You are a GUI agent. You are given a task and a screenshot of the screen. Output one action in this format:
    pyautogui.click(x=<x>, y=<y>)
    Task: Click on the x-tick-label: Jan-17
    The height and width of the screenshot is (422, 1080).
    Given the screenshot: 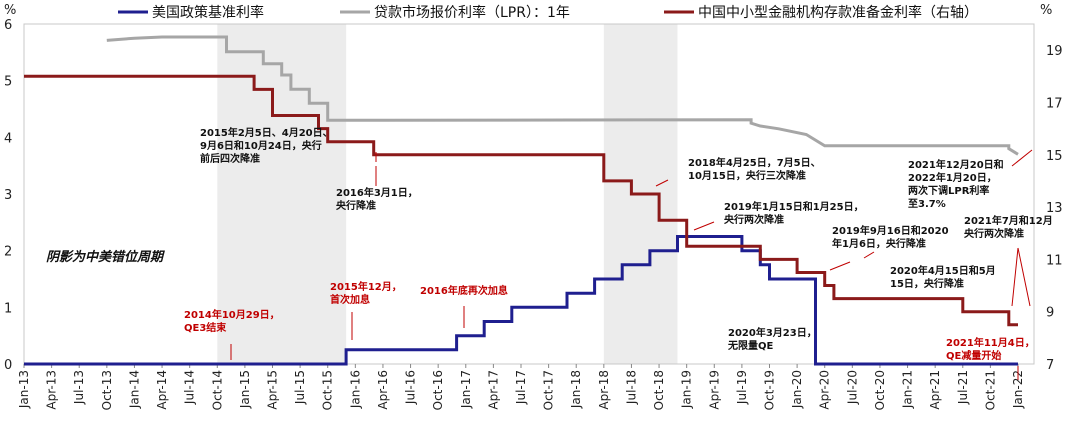 What is the action you would take?
    pyautogui.click(x=466, y=389)
    